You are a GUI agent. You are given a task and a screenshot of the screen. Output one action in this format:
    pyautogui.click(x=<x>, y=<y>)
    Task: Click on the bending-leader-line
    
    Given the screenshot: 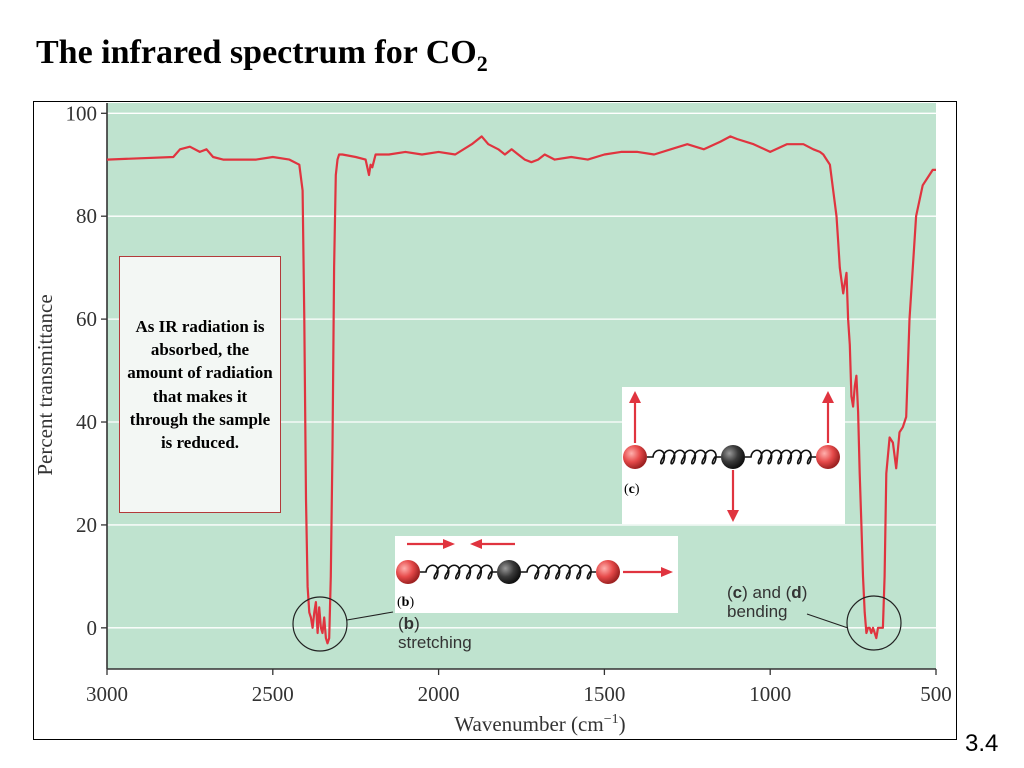 What is the action you would take?
    pyautogui.click(x=827, y=621)
    